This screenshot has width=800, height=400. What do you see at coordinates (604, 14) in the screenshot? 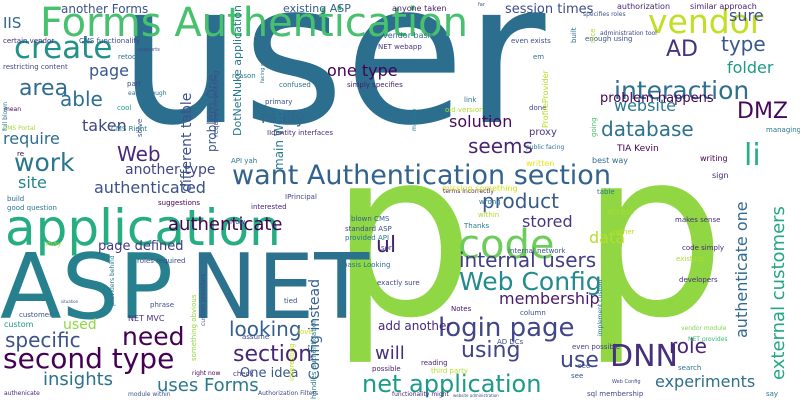
I see `cloud-word: specifies roles` at bounding box center [604, 14].